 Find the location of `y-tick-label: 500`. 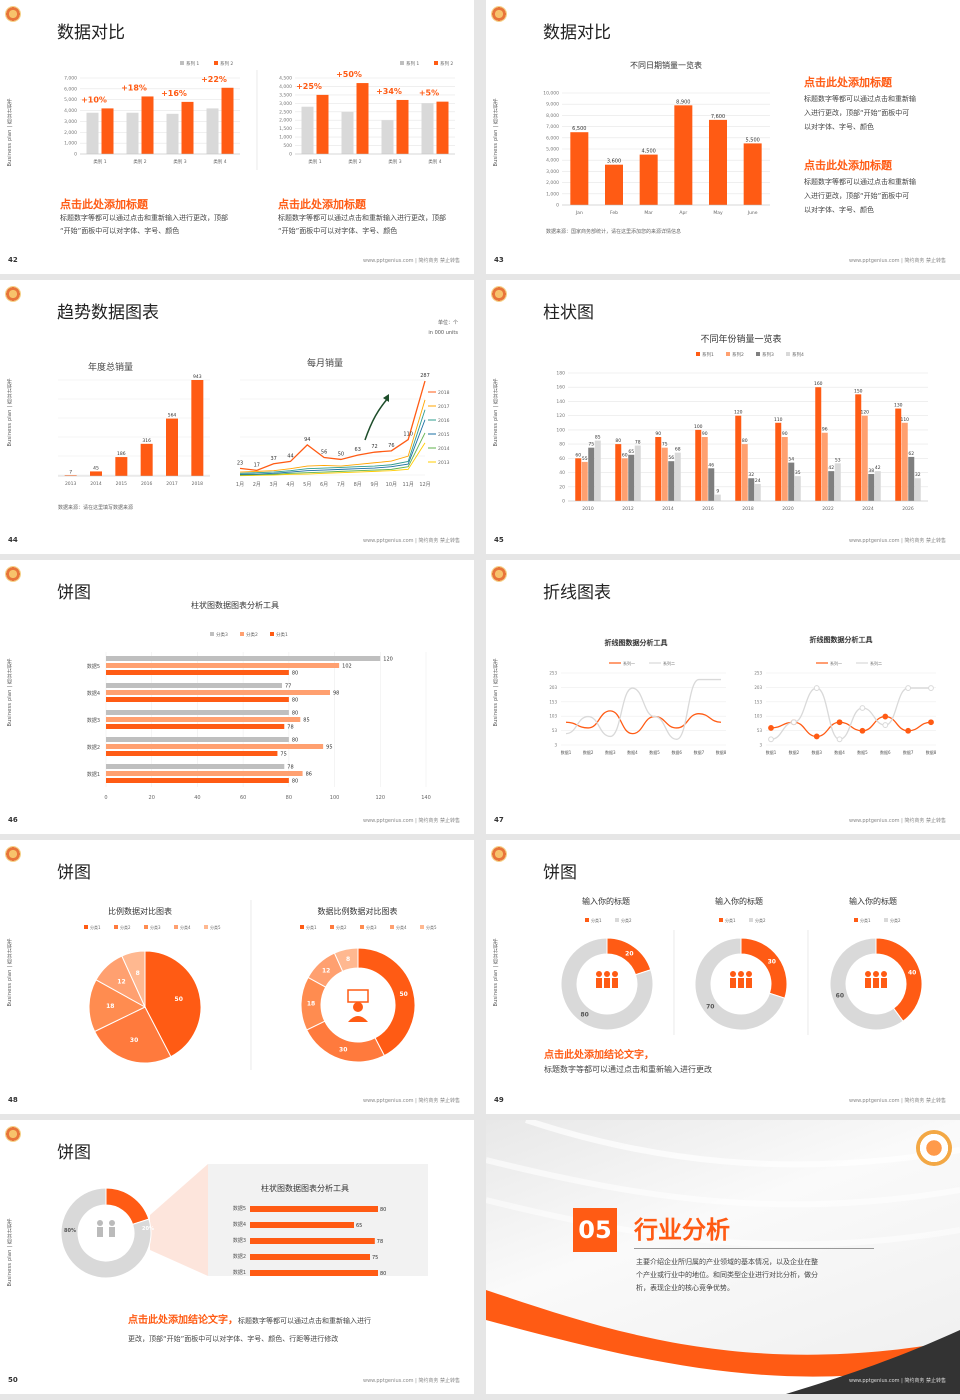

y-tick-label: 500 is located at coordinates (287, 146).